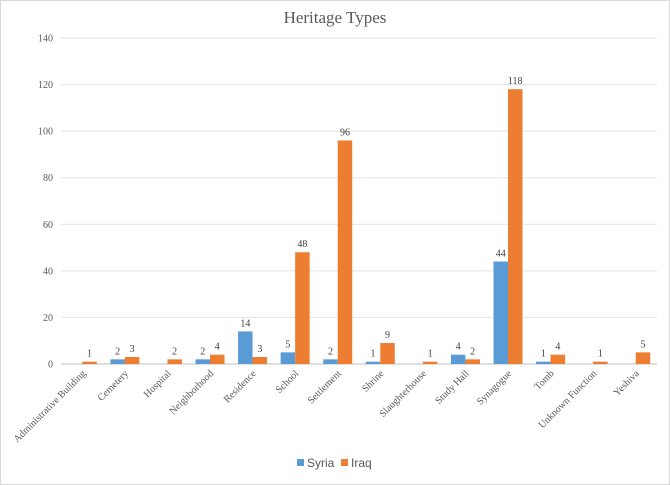 Image resolution: width=670 pixels, height=485 pixels. I want to click on data-label: 9, so click(387, 335).